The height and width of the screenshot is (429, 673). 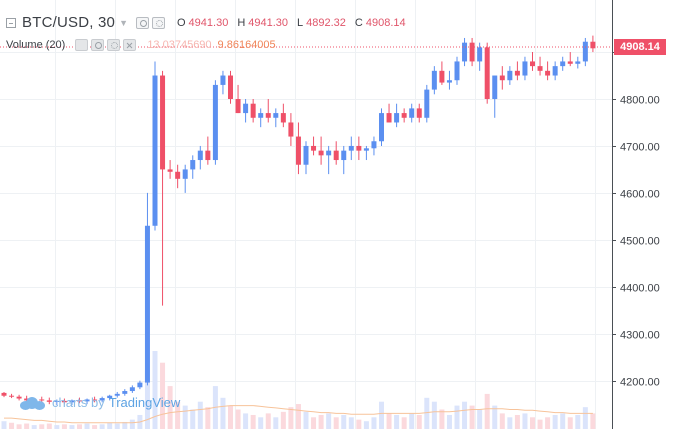 I want to click on eye-icon, so click(x=142, y=22).